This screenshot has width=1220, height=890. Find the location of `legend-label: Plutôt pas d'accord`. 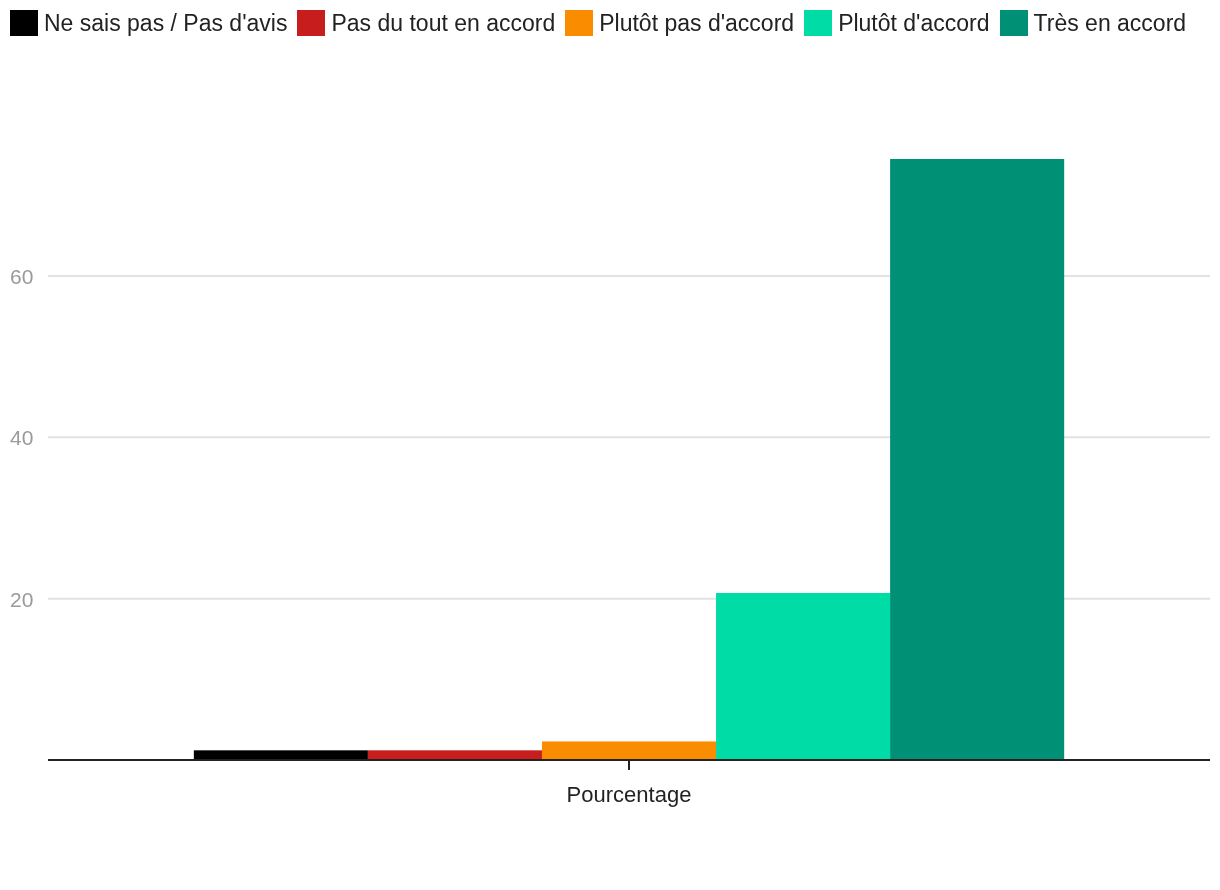

legend-label: Plutôt pas d'accord is located at coordinates (696, 23).